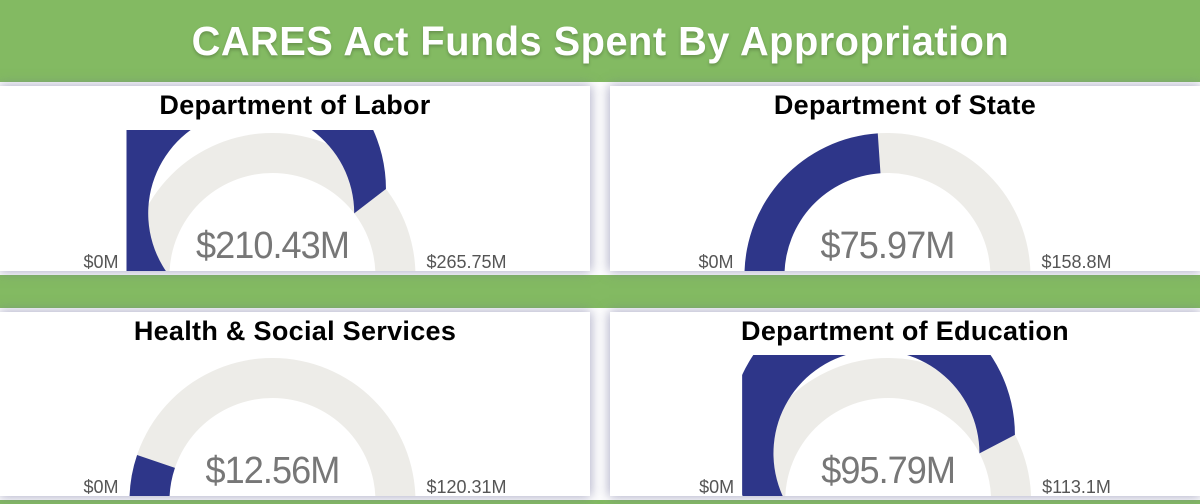  Describe the element at coordinates (273, 471) in the screenshot. I see `gauge-value-callout: $12.56M` at that location.